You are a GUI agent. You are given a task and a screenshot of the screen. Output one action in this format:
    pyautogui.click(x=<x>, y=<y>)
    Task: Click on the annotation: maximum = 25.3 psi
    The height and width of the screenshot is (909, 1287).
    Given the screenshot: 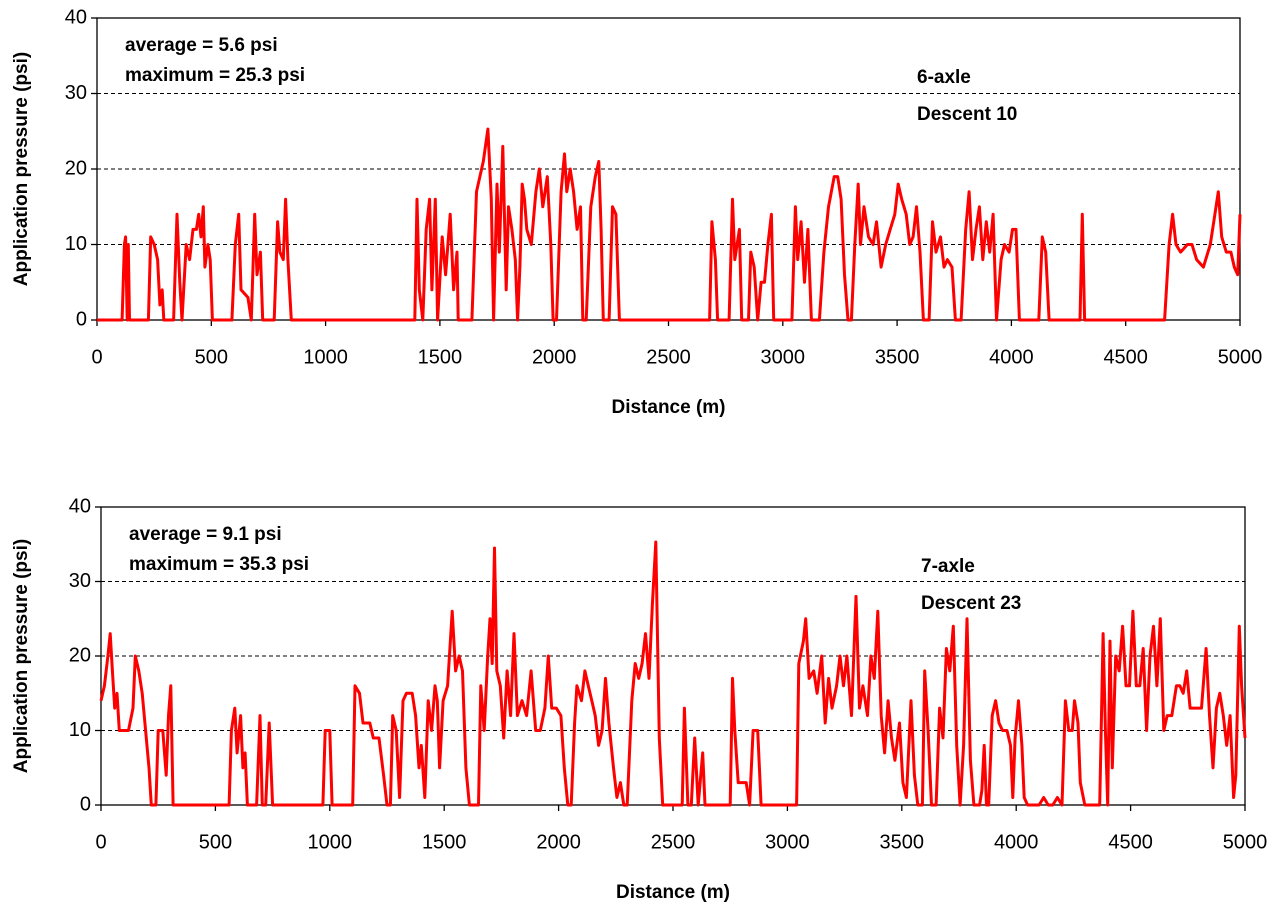 What is the action you would take?
    pyautogui.click(x=215, y=75)
    